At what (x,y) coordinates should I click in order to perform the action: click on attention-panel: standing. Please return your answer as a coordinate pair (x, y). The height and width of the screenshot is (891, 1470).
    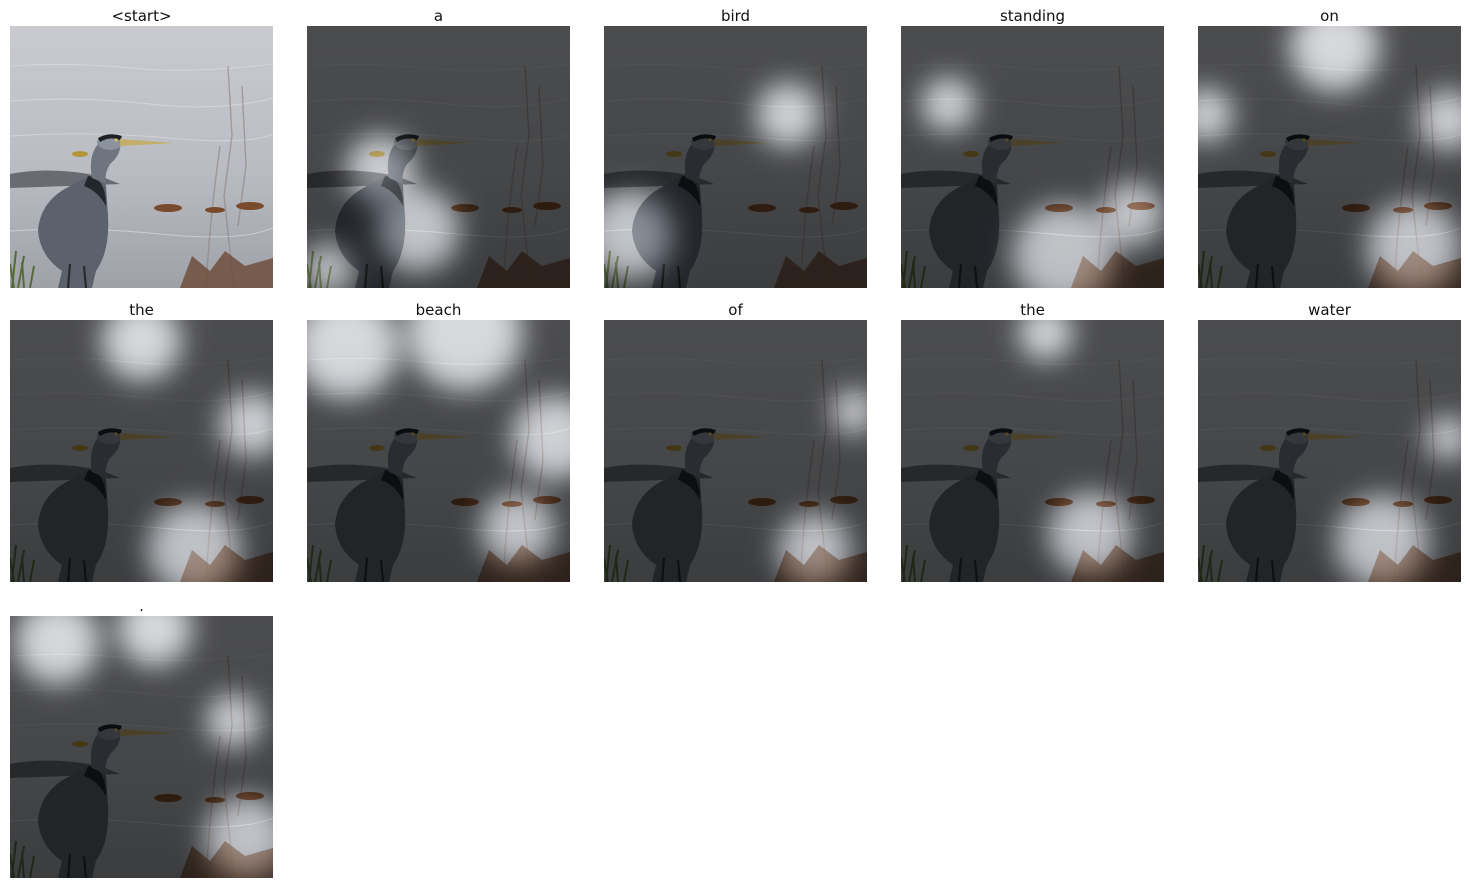
    Looking at the image, I should click on (1032, 147).